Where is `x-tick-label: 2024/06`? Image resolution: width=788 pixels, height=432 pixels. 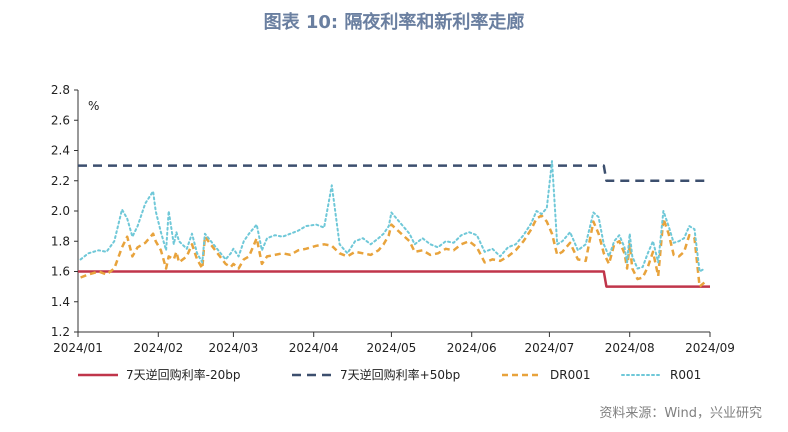 x-tick-label: 2024/06 is located at coordinates (472, 348).